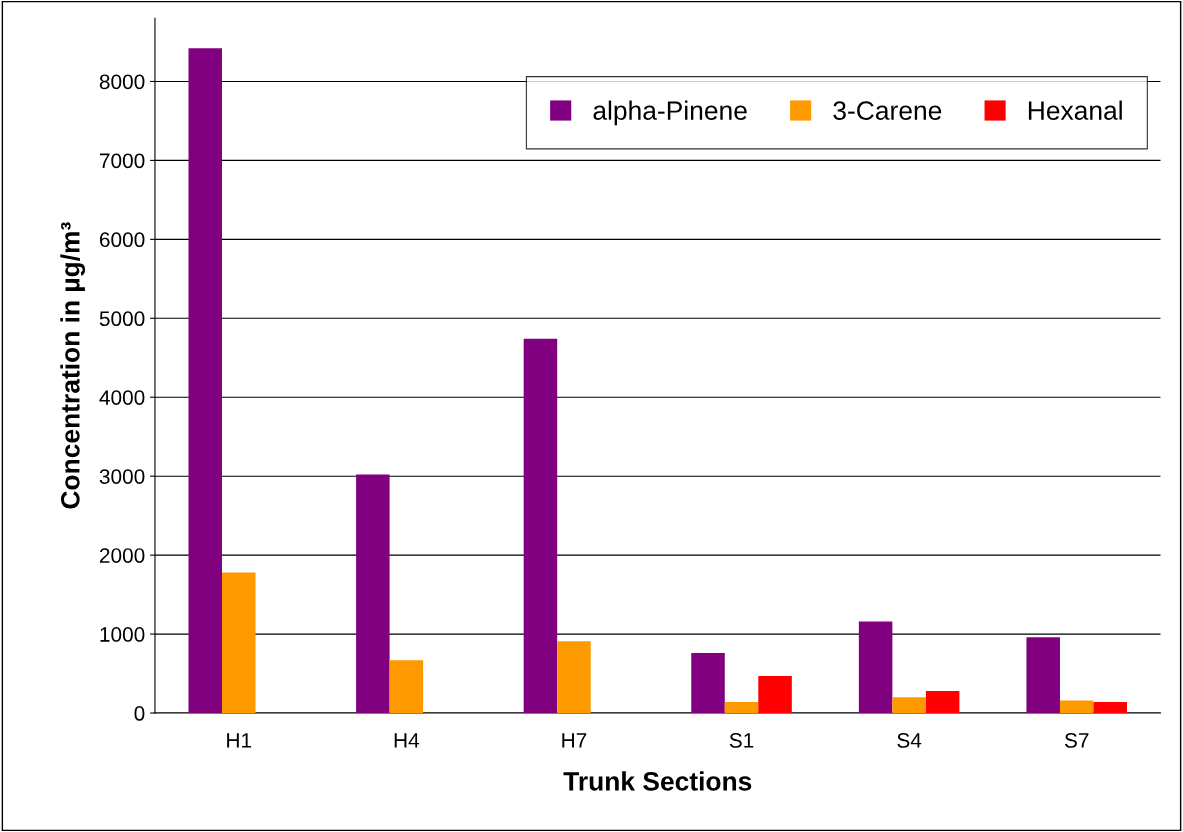 The width and height of the screenshot is (1183, 832). Describe the element at coordinates (122, 240) in the screenshot. I see `y-tick-label: 6000` at that location.